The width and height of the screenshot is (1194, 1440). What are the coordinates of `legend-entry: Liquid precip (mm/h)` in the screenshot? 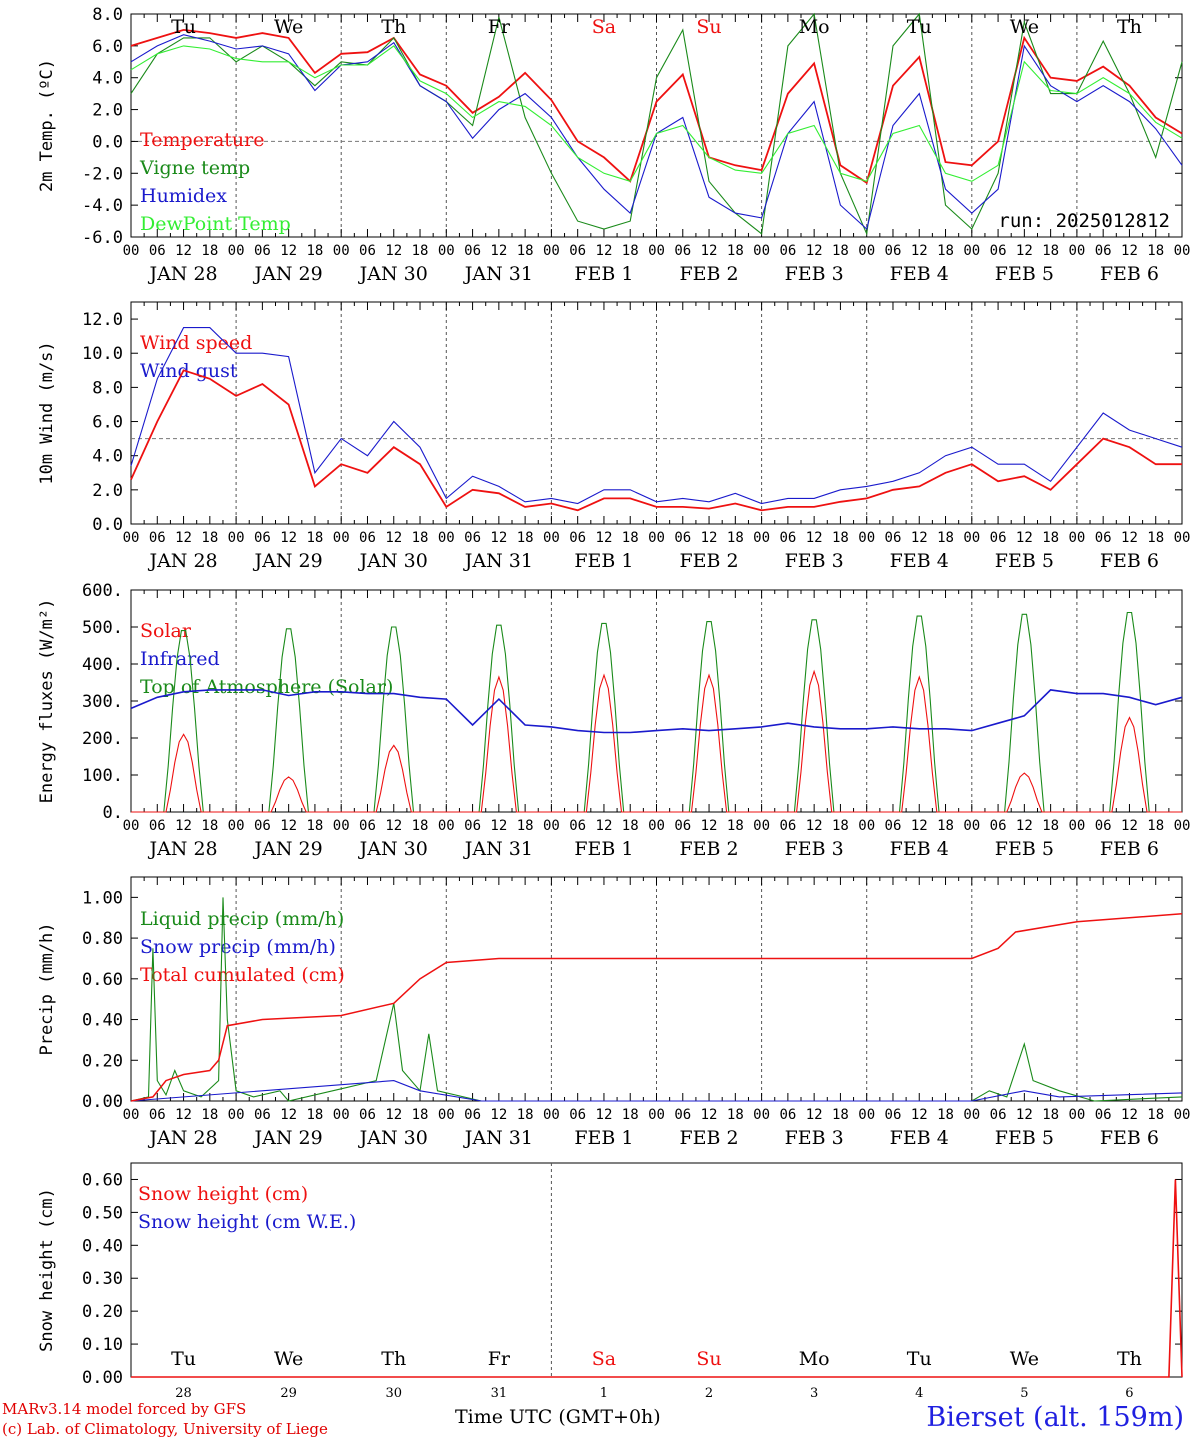 It's located at (242, 919).